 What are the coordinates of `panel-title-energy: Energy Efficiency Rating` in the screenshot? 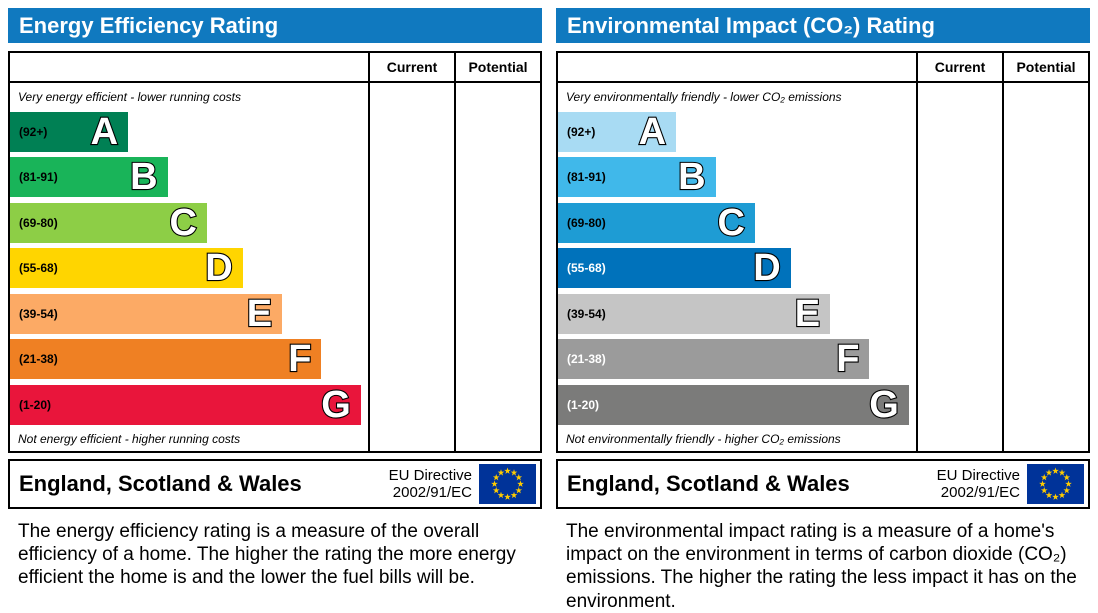 It's located at (275, 25).